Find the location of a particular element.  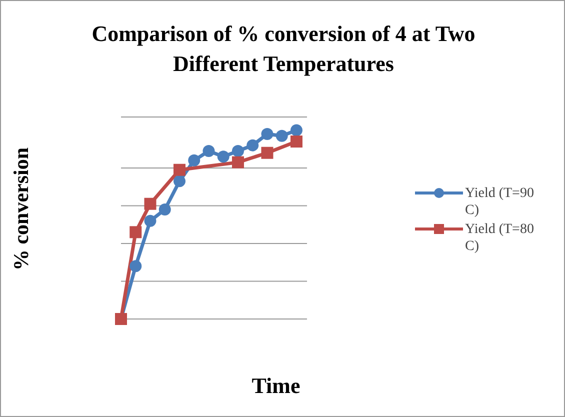

legend-label: Yield (T=80 C) is located at coordinates (500, 238).